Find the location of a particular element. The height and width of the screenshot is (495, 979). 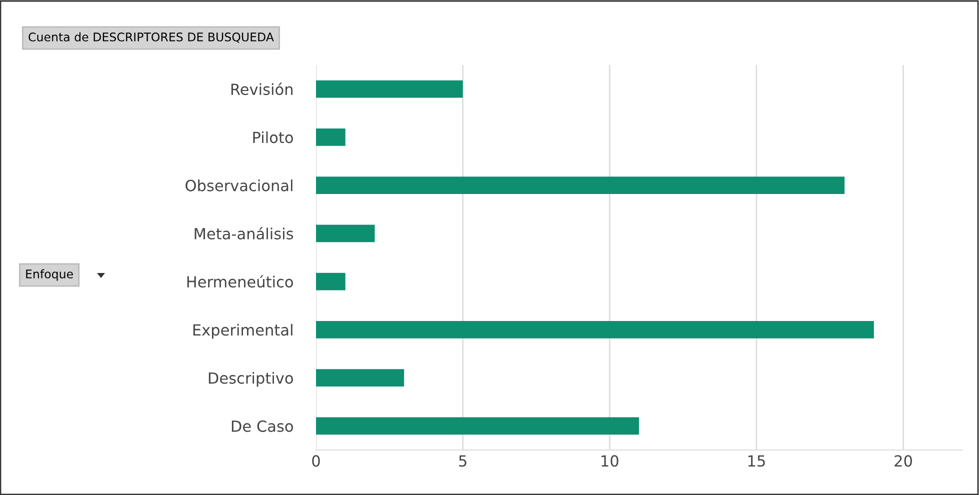

x-tick-label: 20 is located at coordinates (903, 461).